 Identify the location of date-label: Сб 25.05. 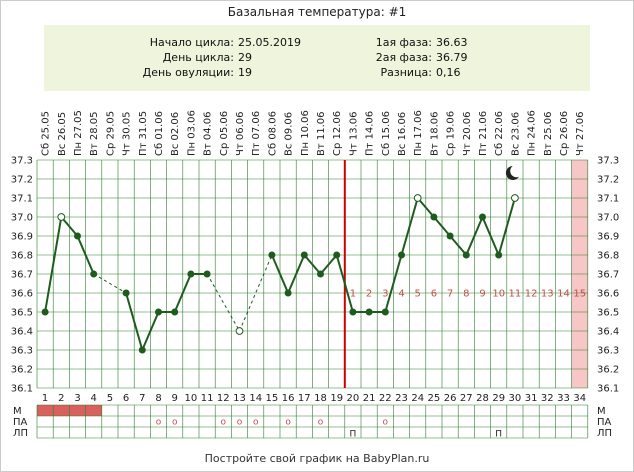
(46, 133).